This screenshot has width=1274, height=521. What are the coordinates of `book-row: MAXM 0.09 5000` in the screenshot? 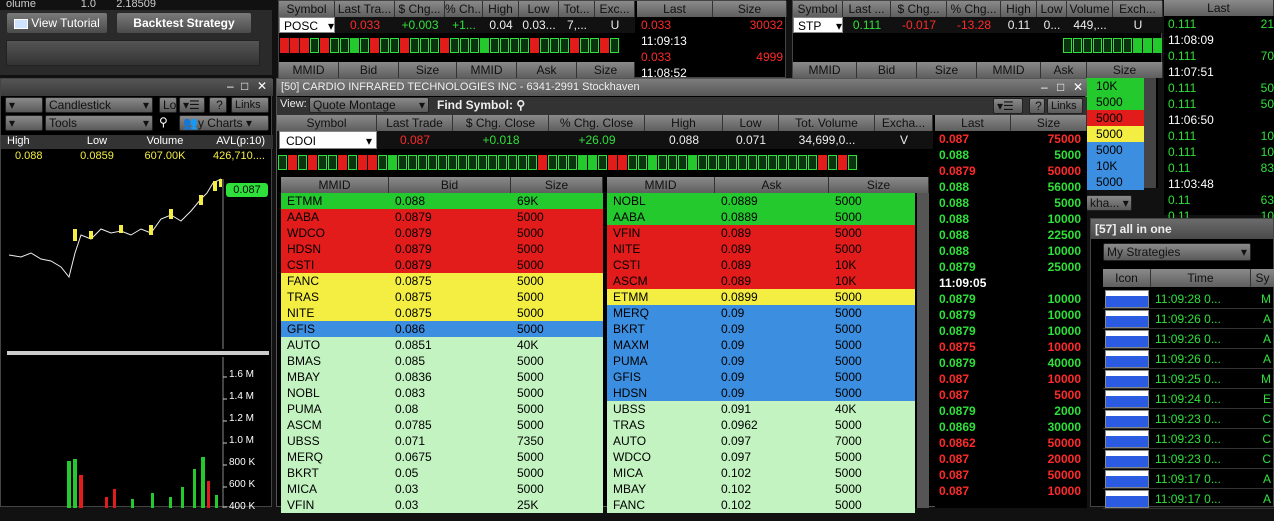 It's located at (761, 345).